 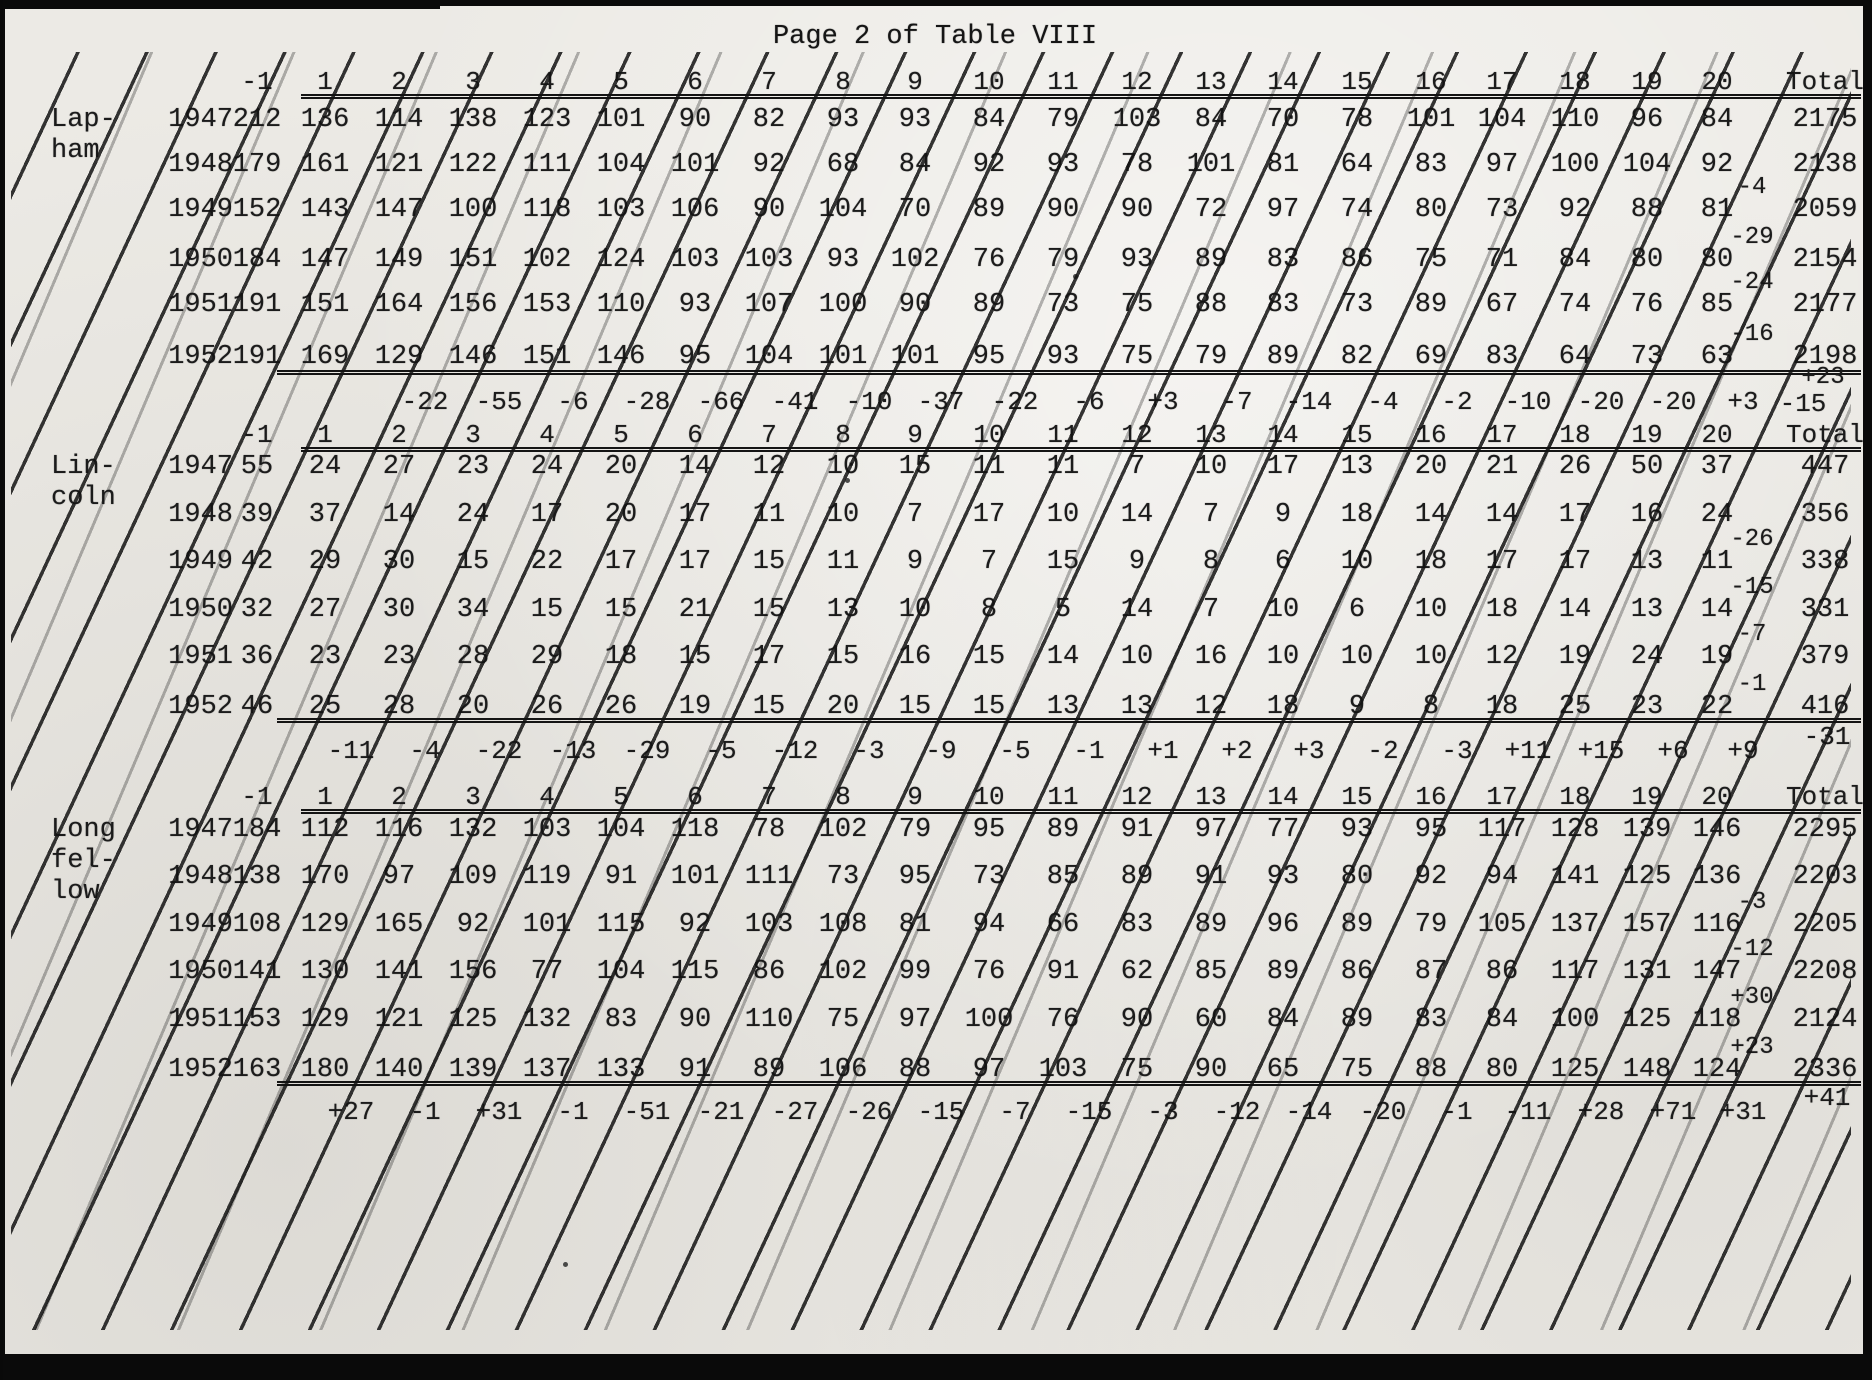 What do you see at coordinates (1647, 972) in the screenshot?
I see `value-cell: 131` at bounding box center [1647, 972].